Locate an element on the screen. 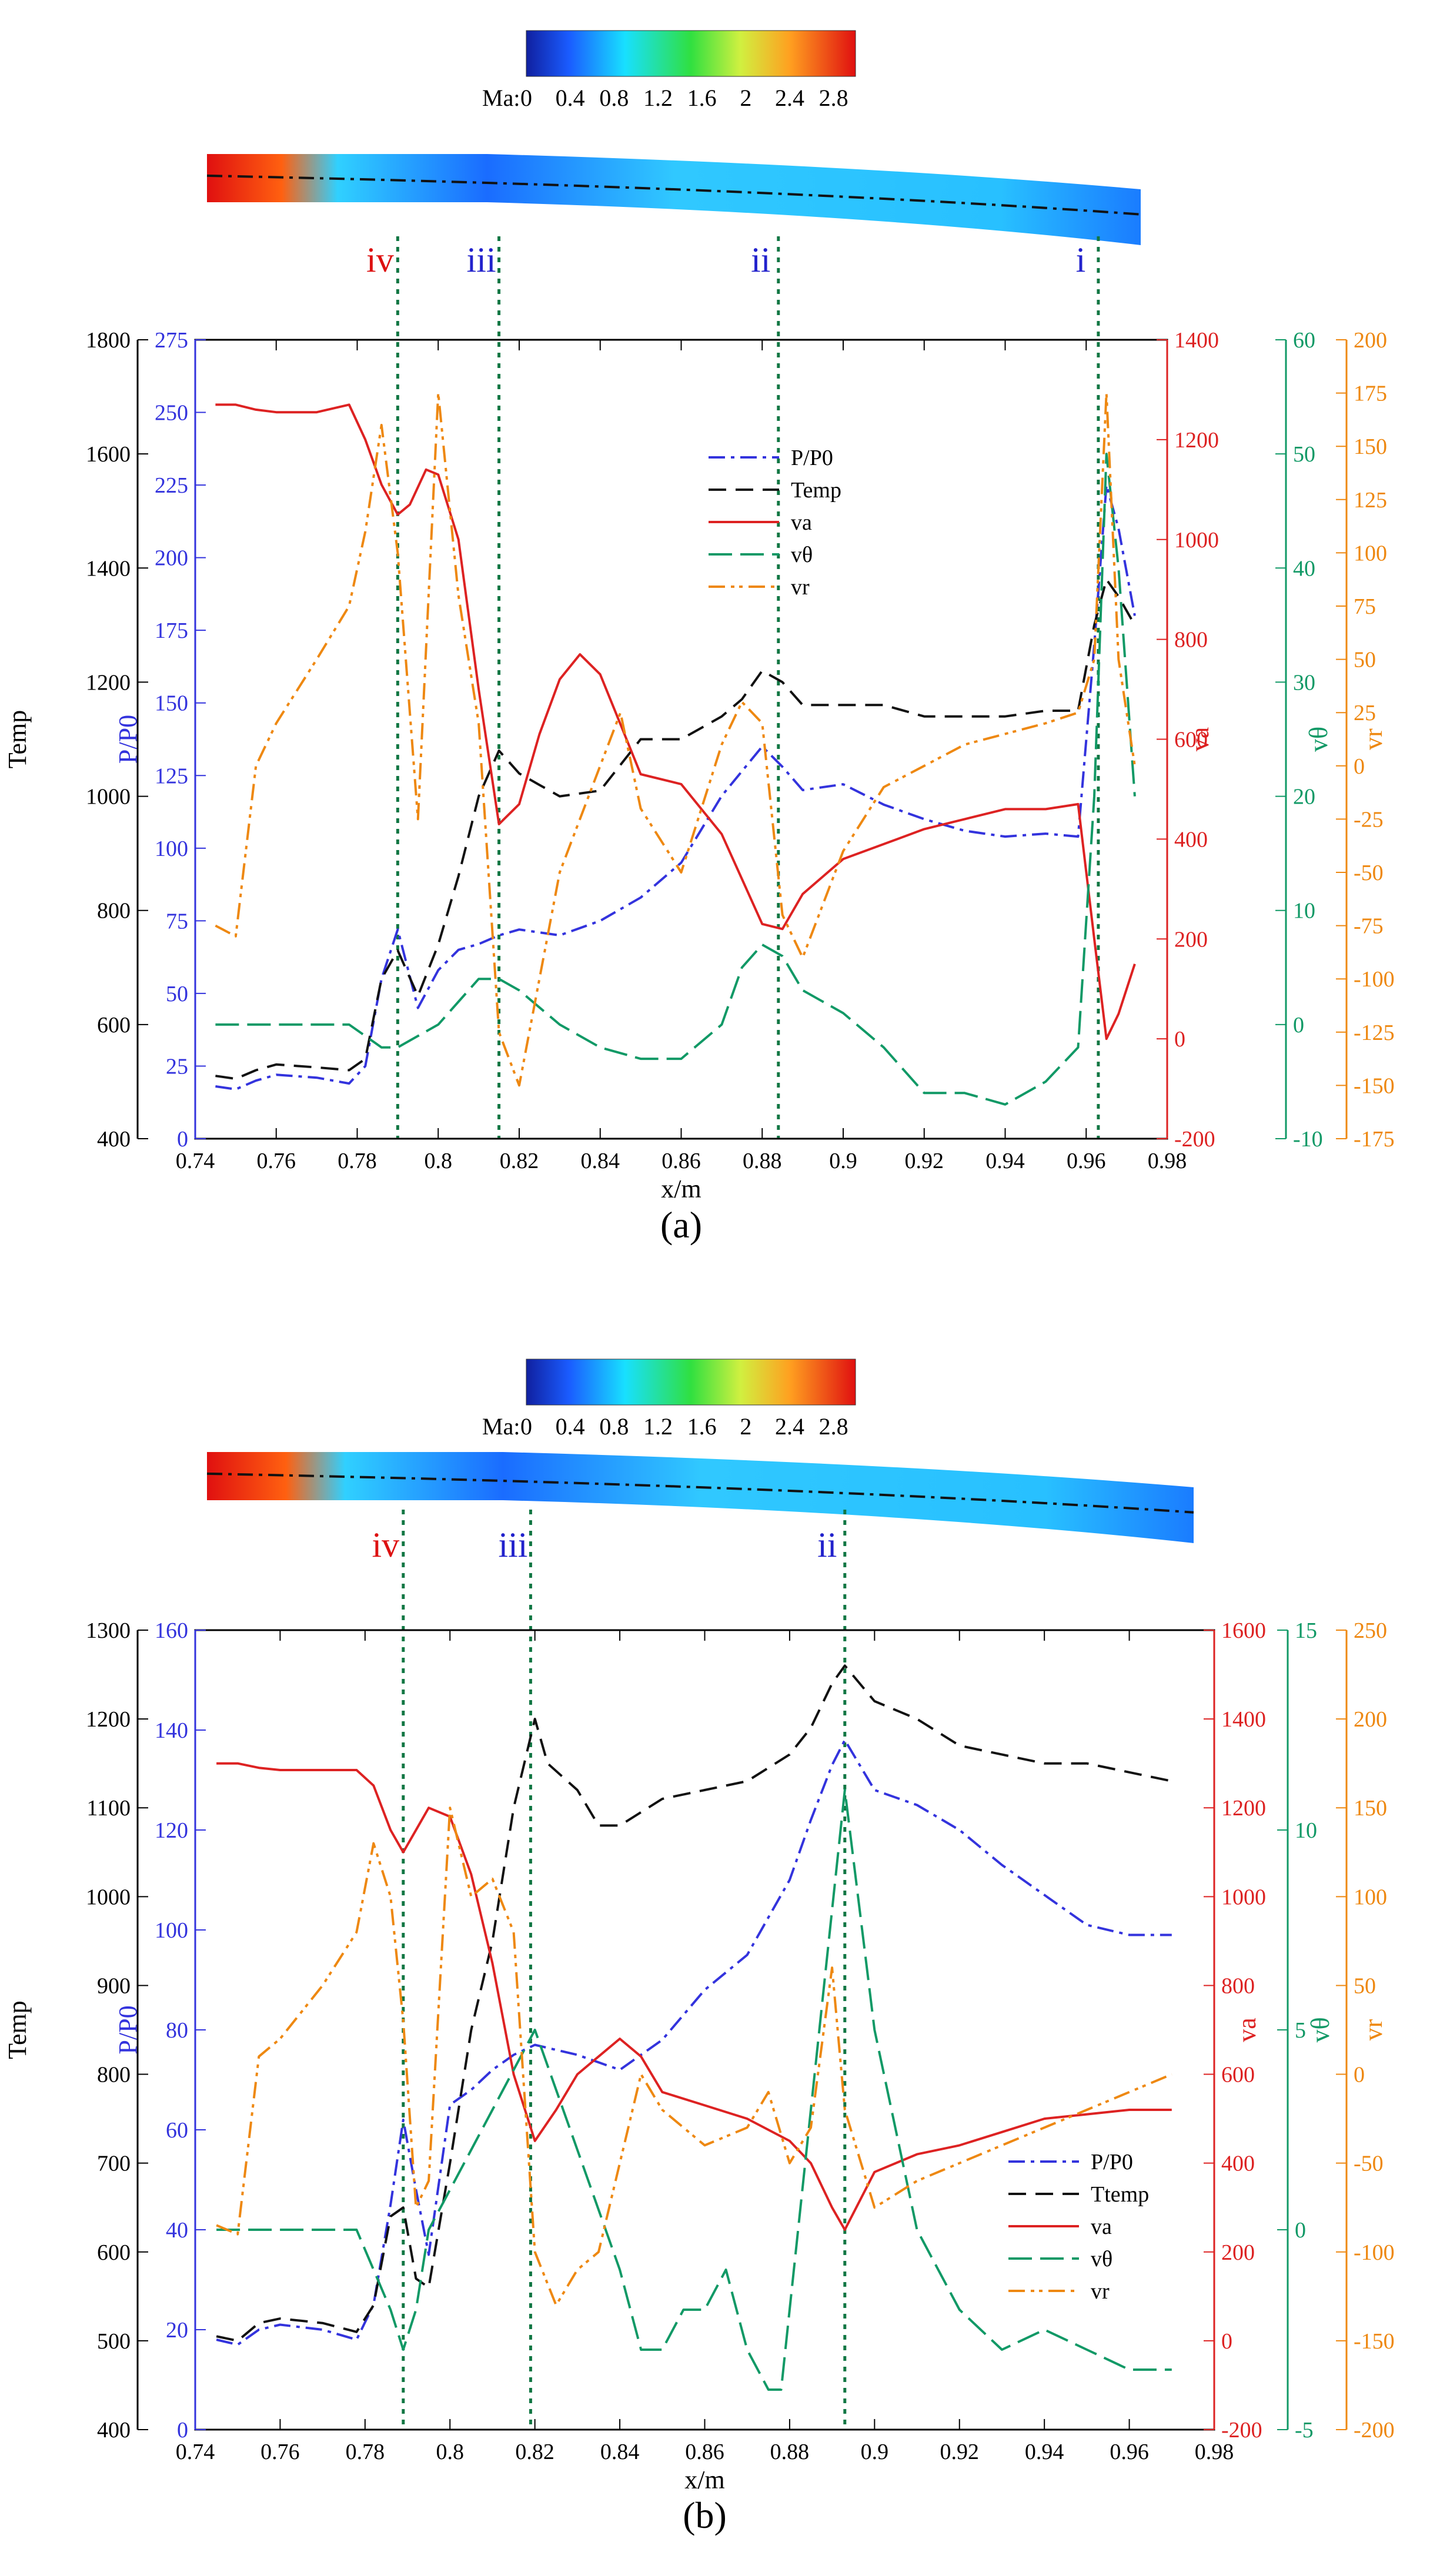 This screenshot has width=1450, height=2576. y-tick-label-va: 800 is located at coordinates (1238, 1985).